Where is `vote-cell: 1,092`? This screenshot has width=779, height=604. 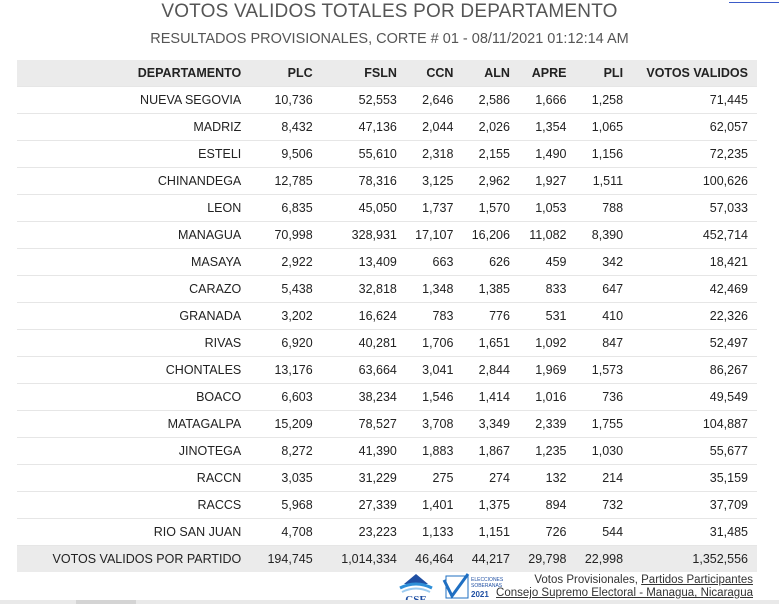
vote-cell: 1,092 is located at coordinates (538, 343).